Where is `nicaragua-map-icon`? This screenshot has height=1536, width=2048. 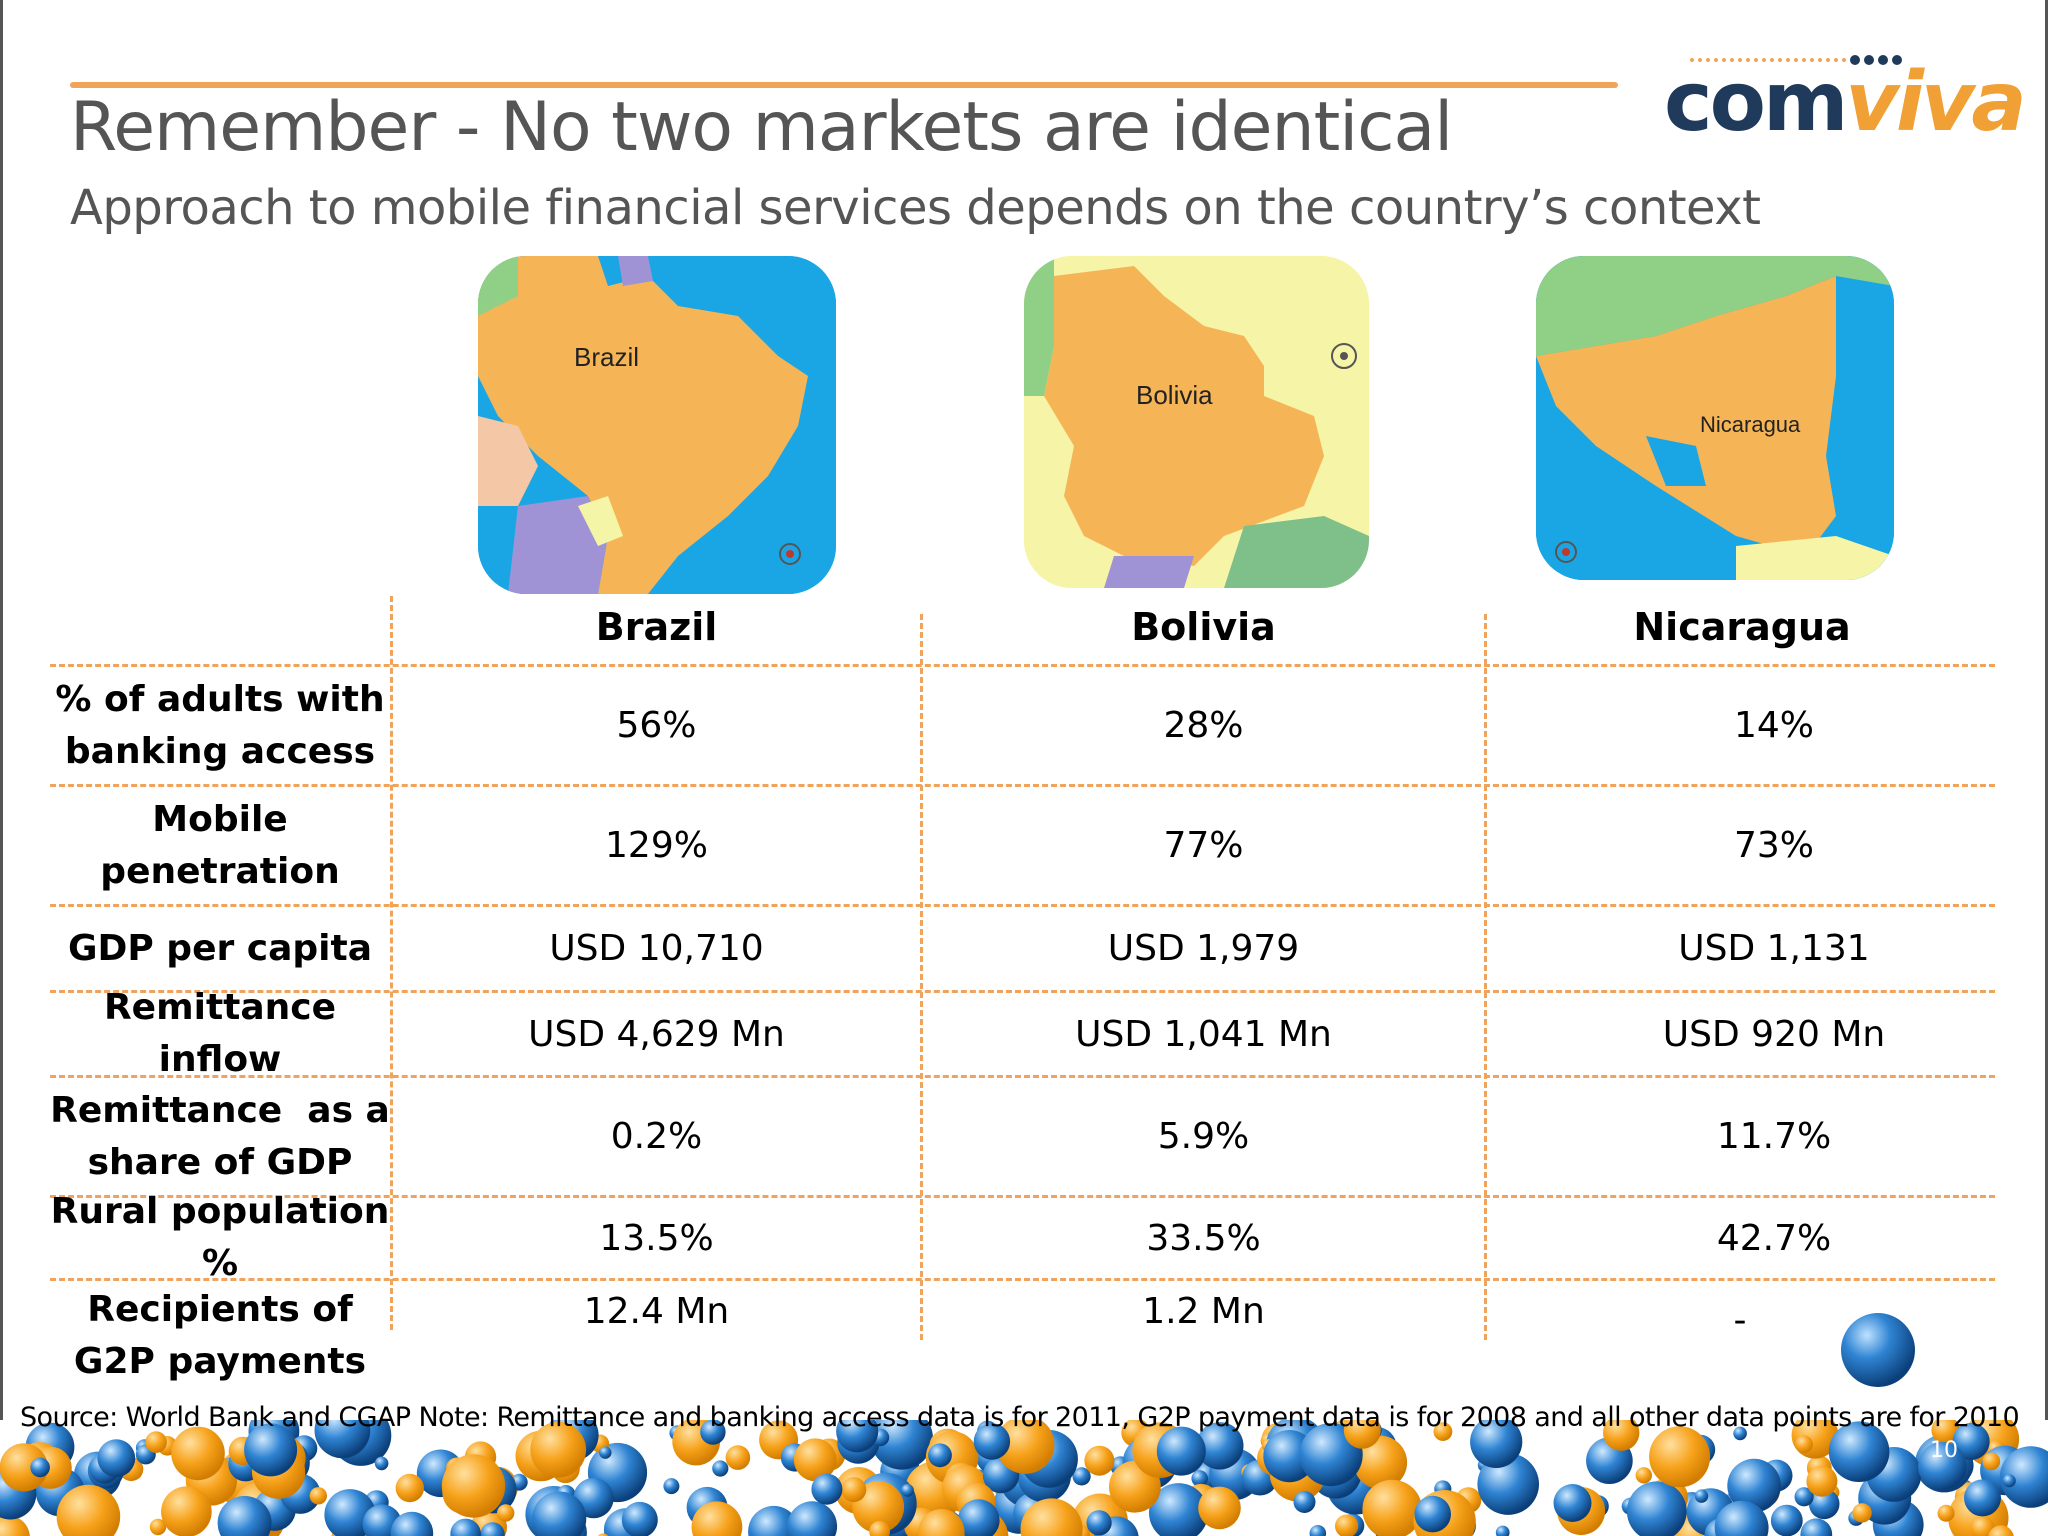 nicaragua-map-icon is located at coordinates (1715, 418).